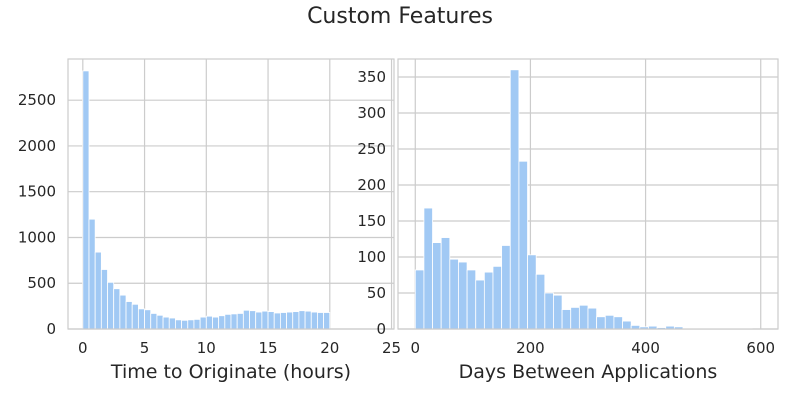 The image size is (800, 405). I want to click on x-tick-label: 25, so click(391, 348).